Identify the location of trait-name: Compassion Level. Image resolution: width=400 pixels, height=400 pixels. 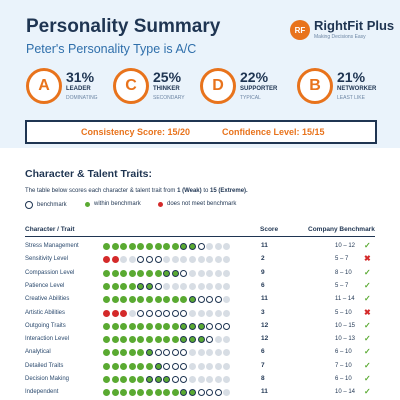
(50, 272).